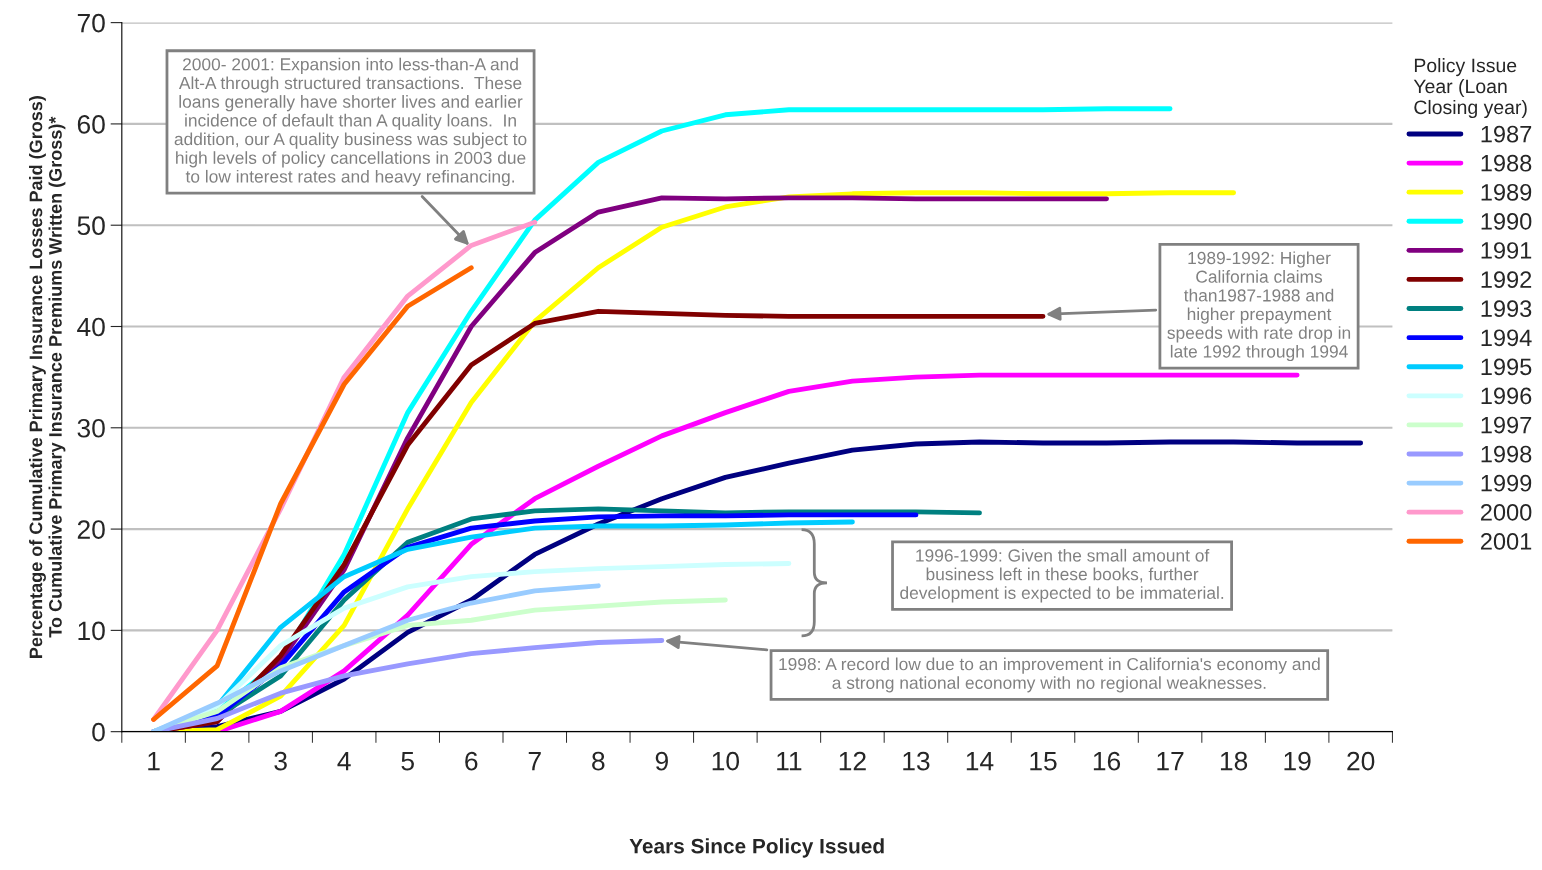 The image size is (1542, 870). Describe the element at coordinates (471, 761) in the screenshot. I see `x-tick-label: 6` at that location.